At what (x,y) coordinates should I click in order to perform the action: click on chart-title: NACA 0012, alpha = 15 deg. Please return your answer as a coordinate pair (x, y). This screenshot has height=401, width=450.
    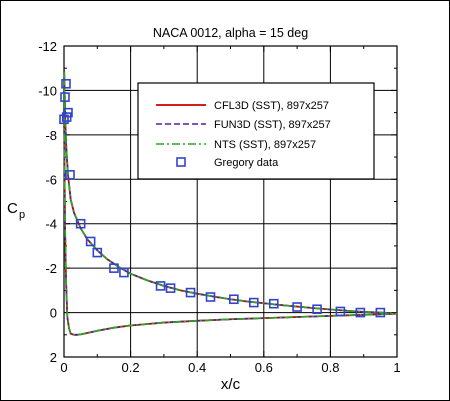
    Looking at the image, I should click on (230, 33).